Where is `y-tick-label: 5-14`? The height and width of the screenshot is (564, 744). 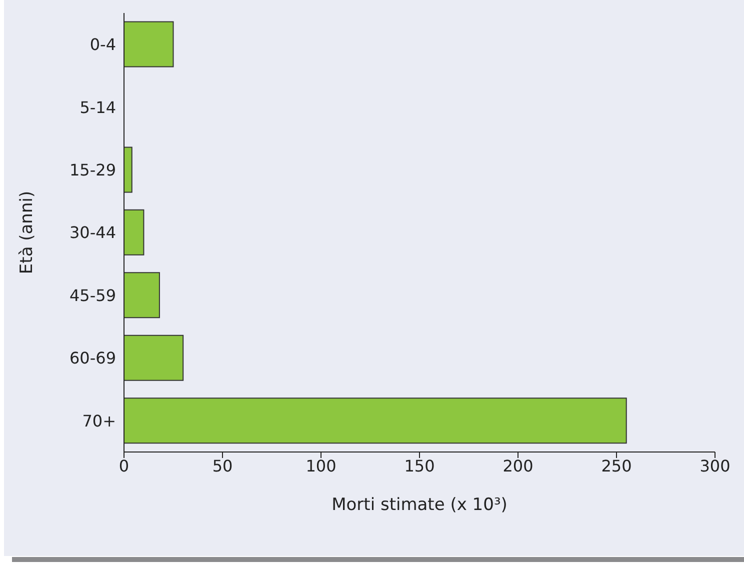
y-tick-label: 5-14 is located at coordinates (98, 107).